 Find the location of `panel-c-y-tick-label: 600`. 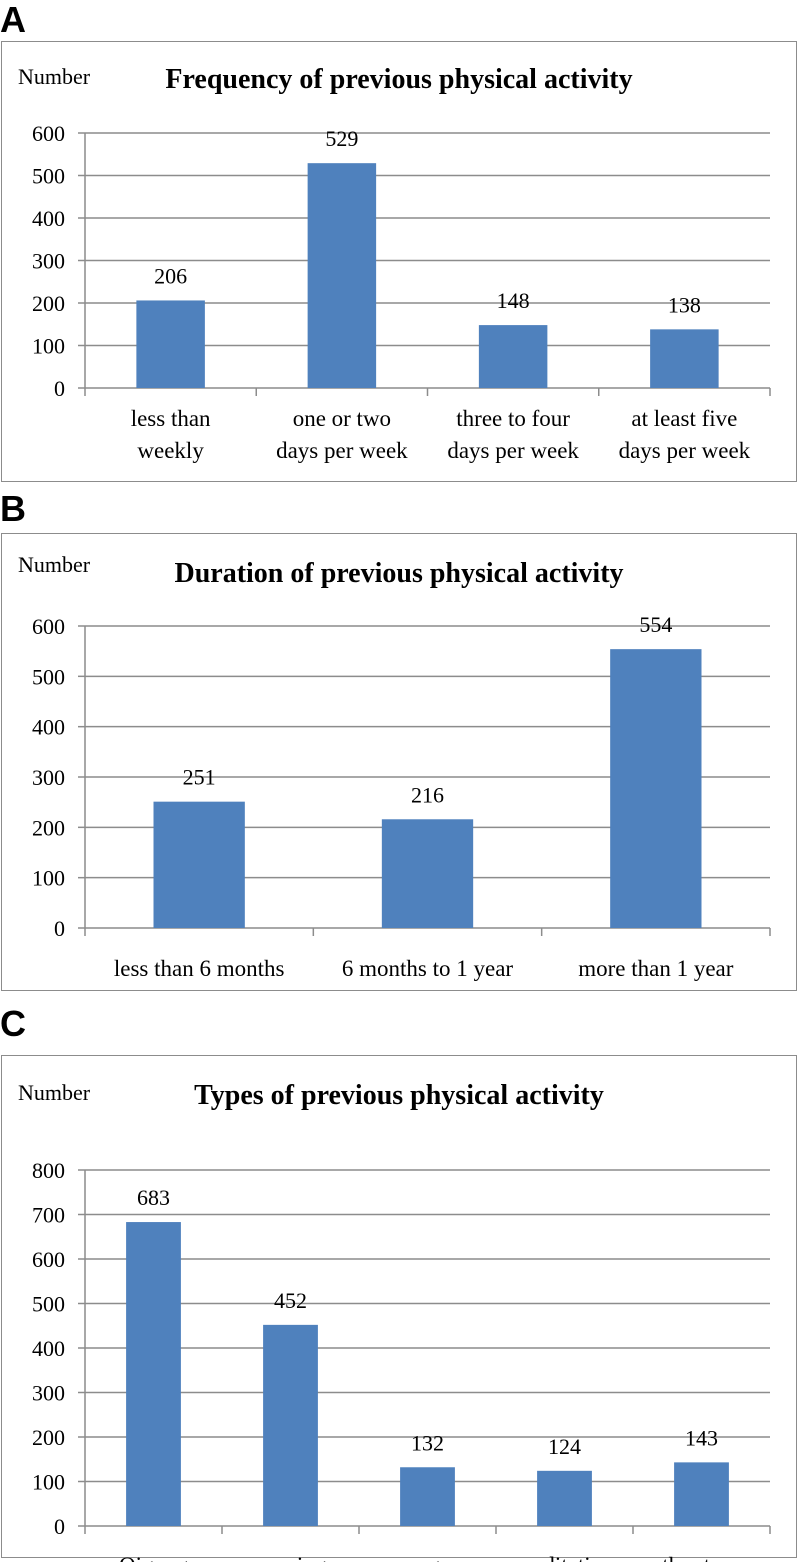

panel-c-y-tick-label: 600 is located at coordinates (48, 1259).